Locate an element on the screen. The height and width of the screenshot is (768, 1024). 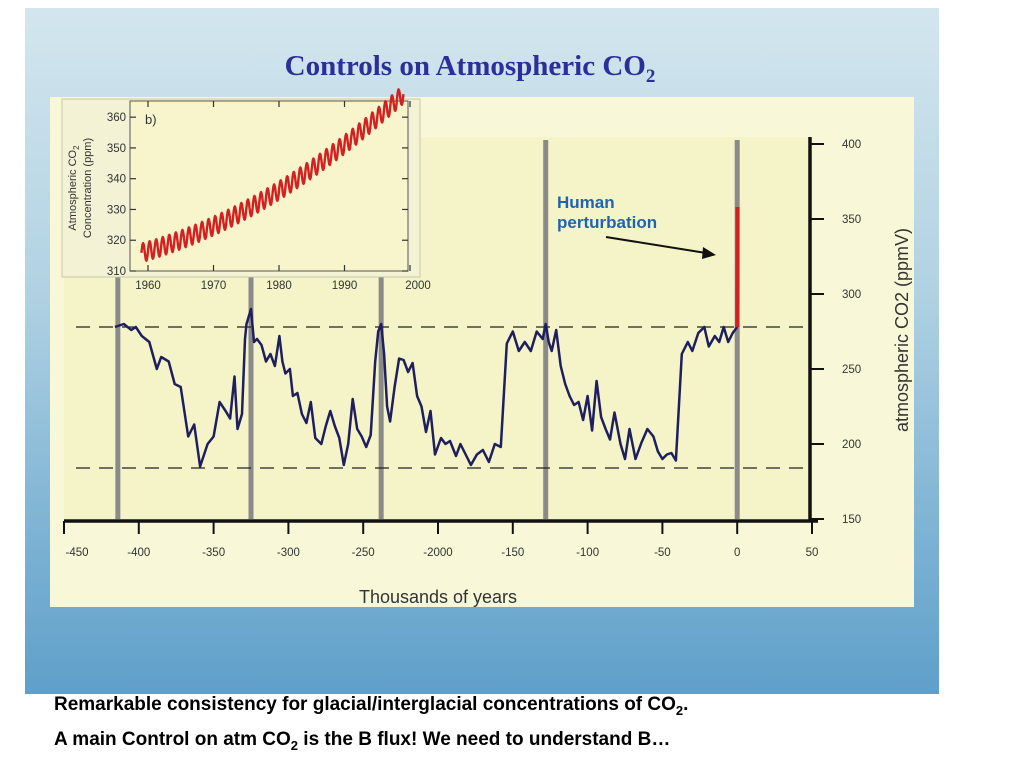
inset-y-tick-label: 350 is located at coordinates (116, 149).